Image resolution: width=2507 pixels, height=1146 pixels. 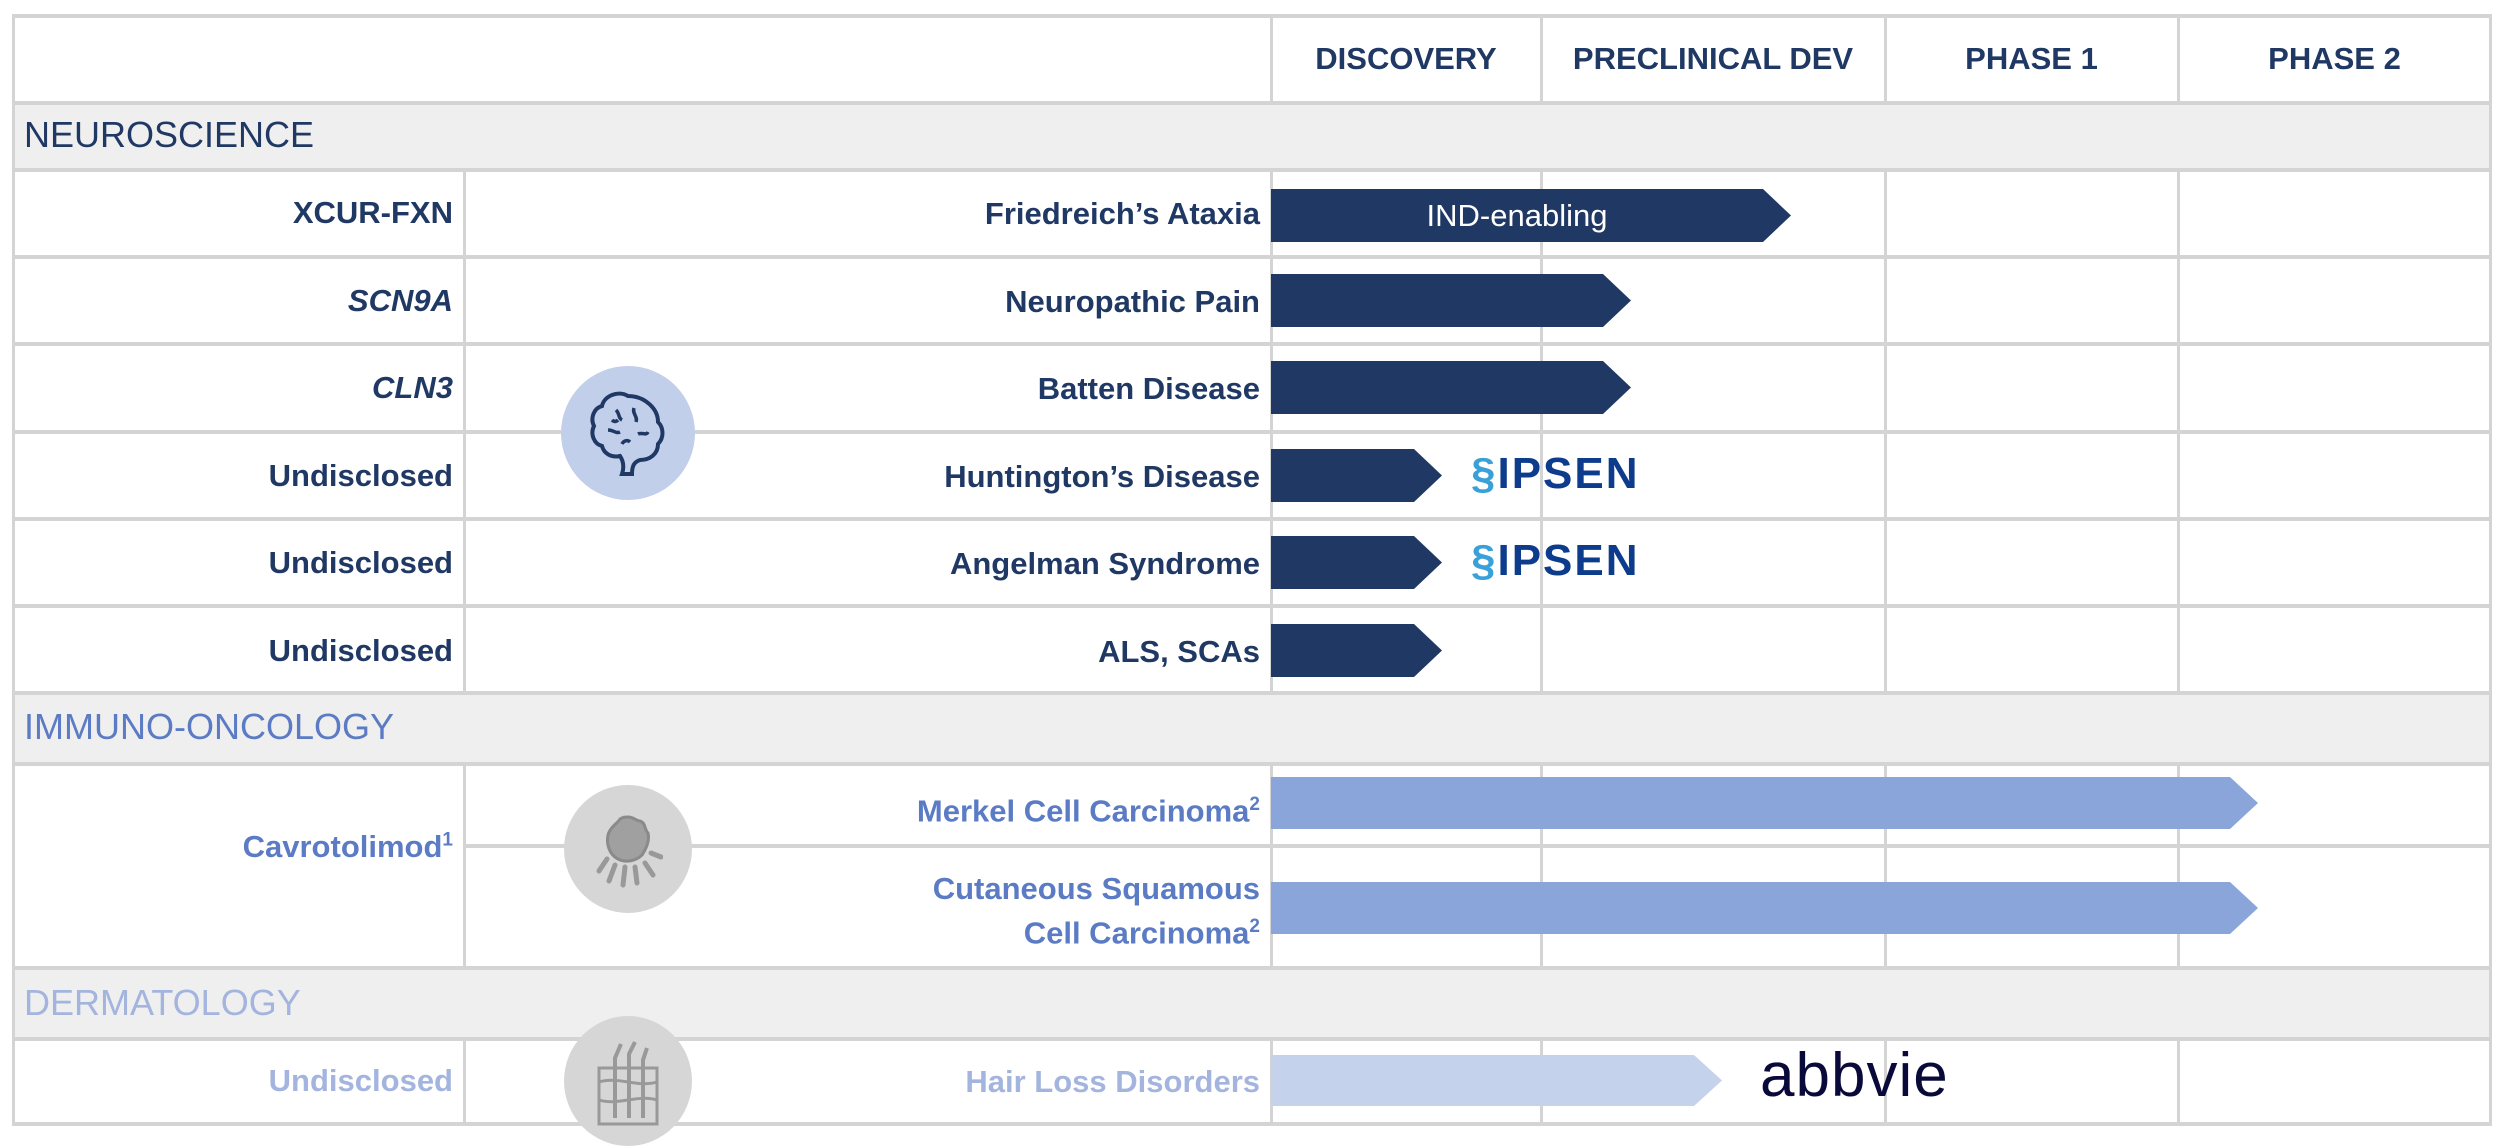 What do you see at coordinates (1854, 1075) in the screenshot?
I see `partner-logo-abbvie: abbvie` at bounding box center [1854, 1075].